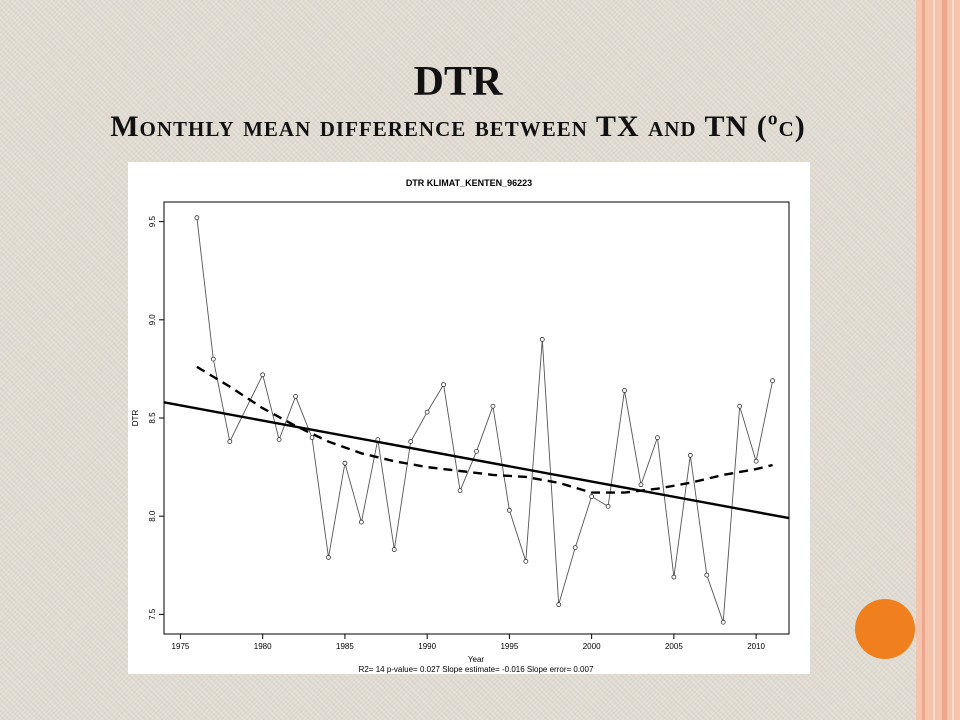 The width and height of the screenshot is (960, 720). I want to click on x-tick-label: 1975, so click(181, 646).